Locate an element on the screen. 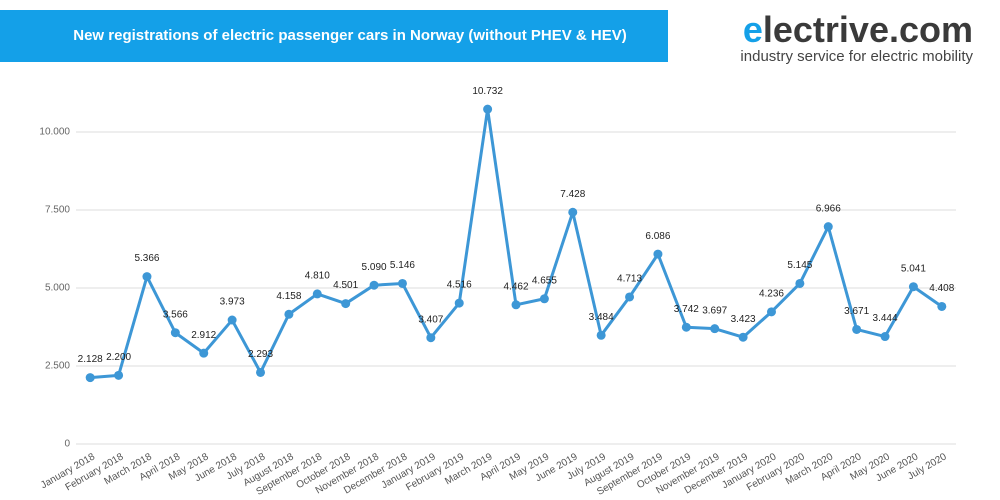 The image size is (1000, 500). y-tick-label: 0 is located at coordinates (67, 444).